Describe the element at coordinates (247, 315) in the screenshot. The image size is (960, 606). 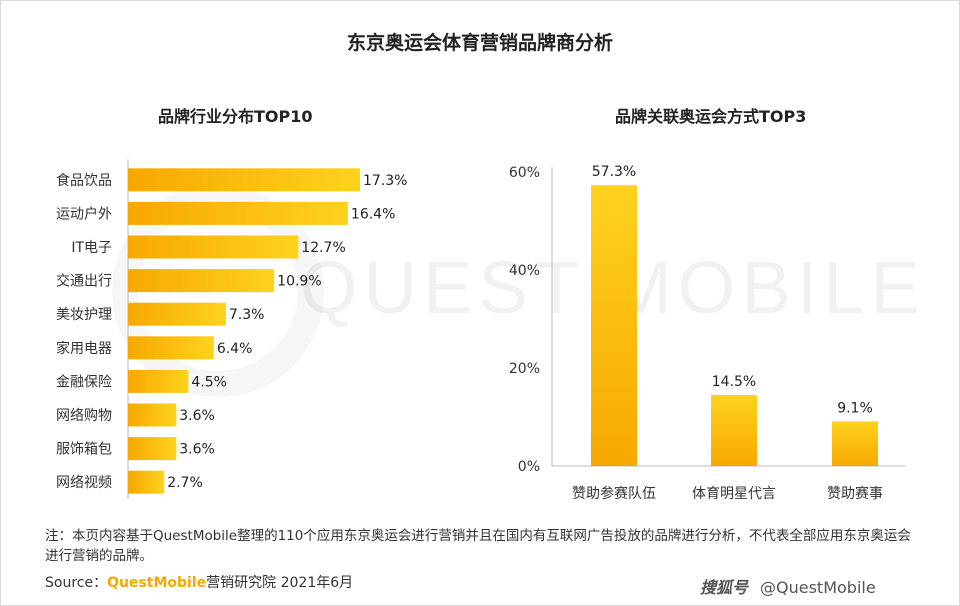
I see `industry-value-label: 7.3%` at that location.